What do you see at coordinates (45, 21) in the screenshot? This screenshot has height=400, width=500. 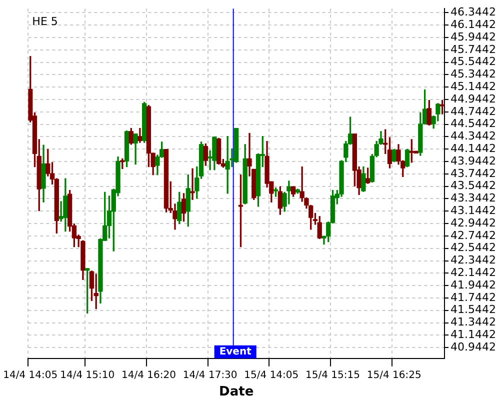 I see `text: HE 5` at bounding box center [45, 21].